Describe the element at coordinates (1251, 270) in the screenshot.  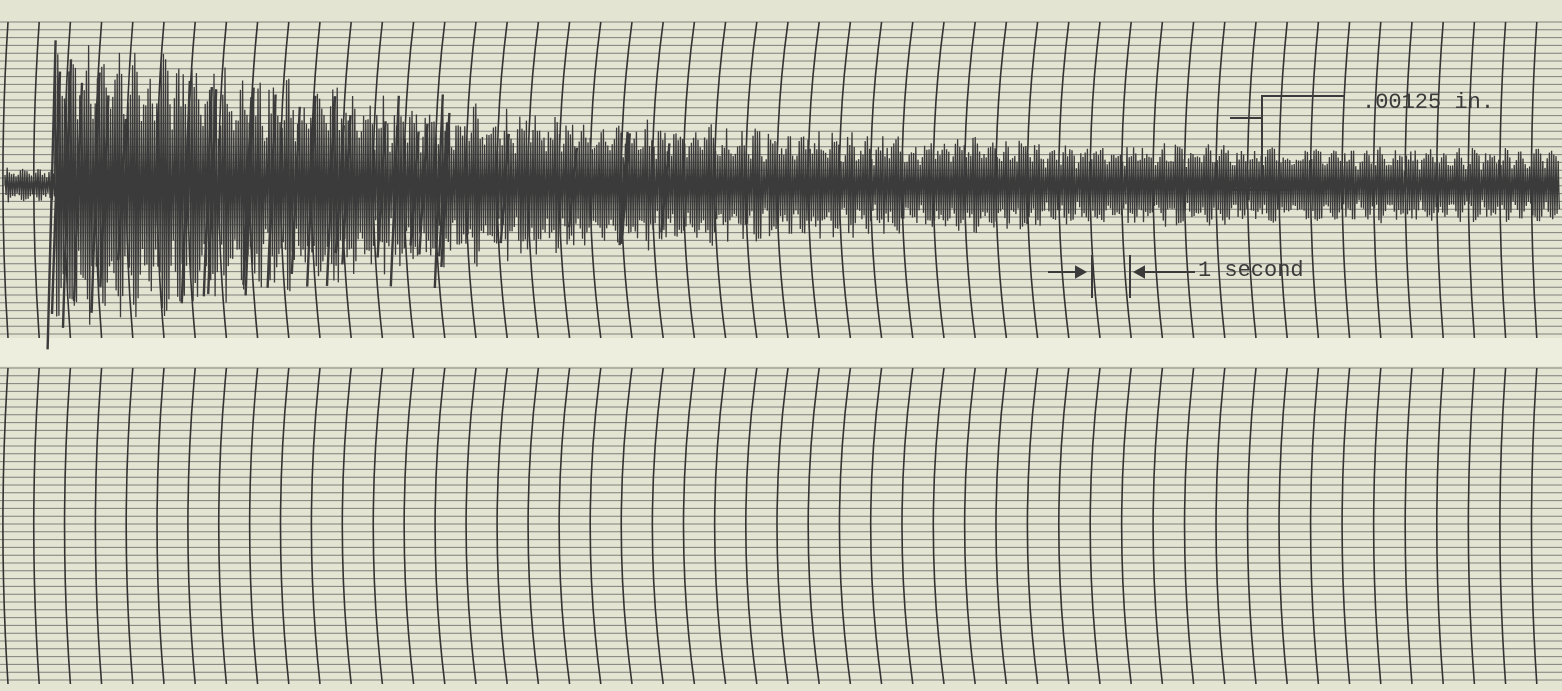
I see `time-scale-label: 1 second` at that location.